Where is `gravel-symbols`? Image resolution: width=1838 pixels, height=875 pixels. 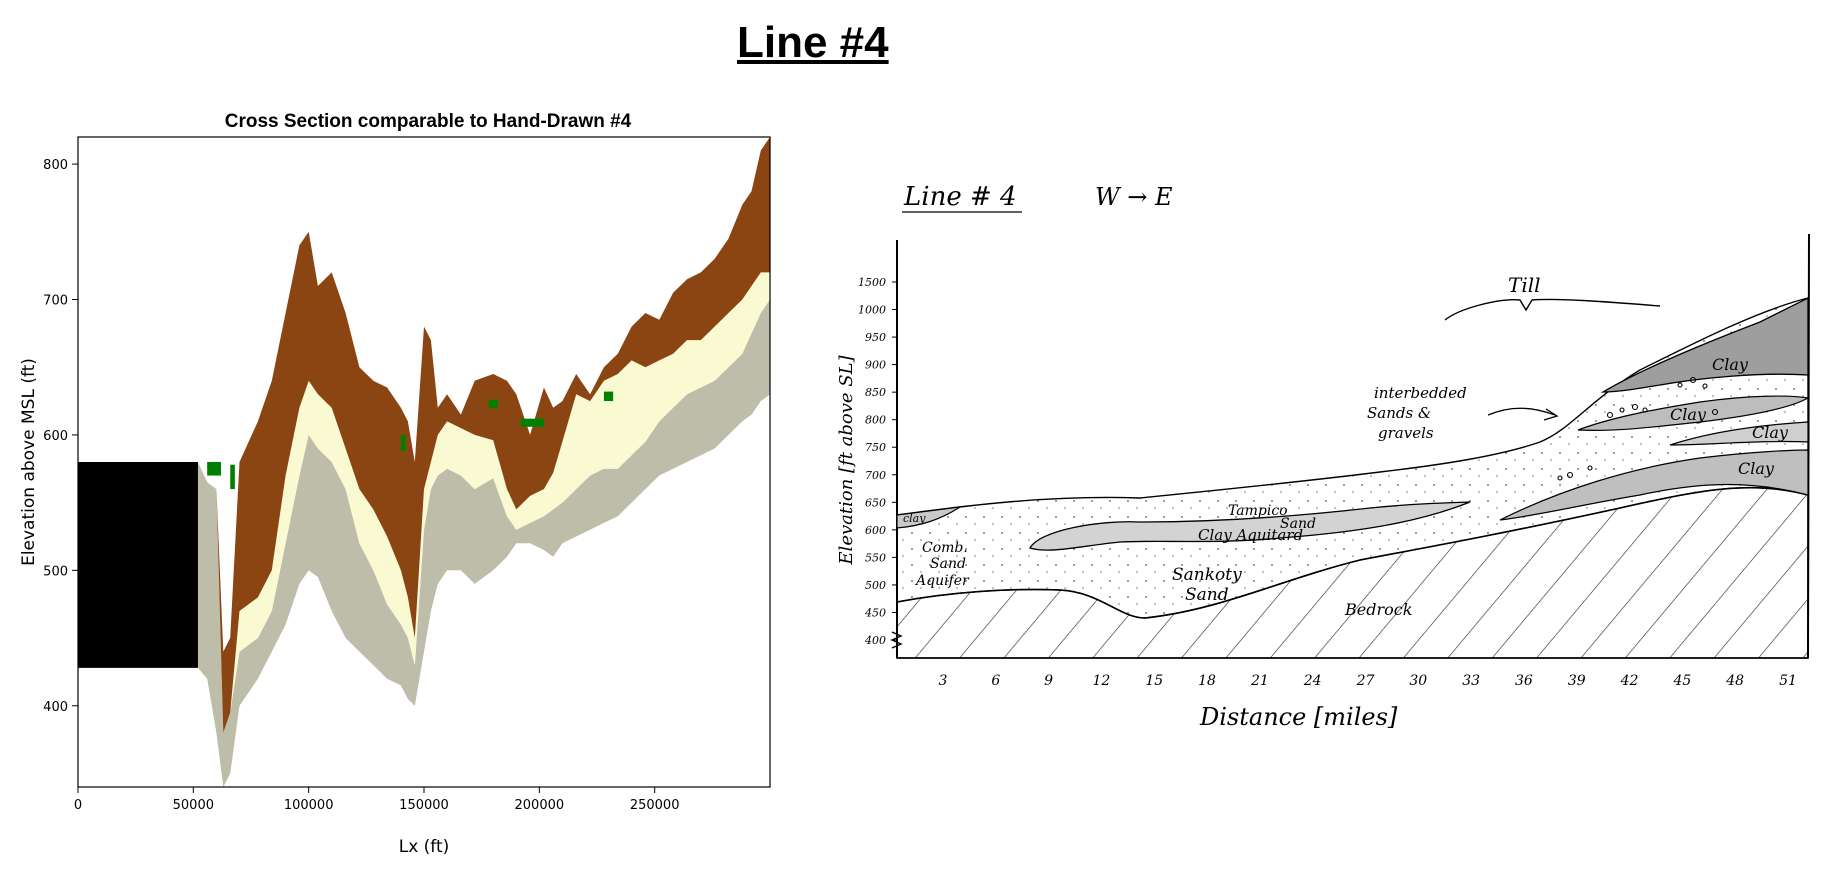
gravel-symbols is located at coordinates (1638, 428).